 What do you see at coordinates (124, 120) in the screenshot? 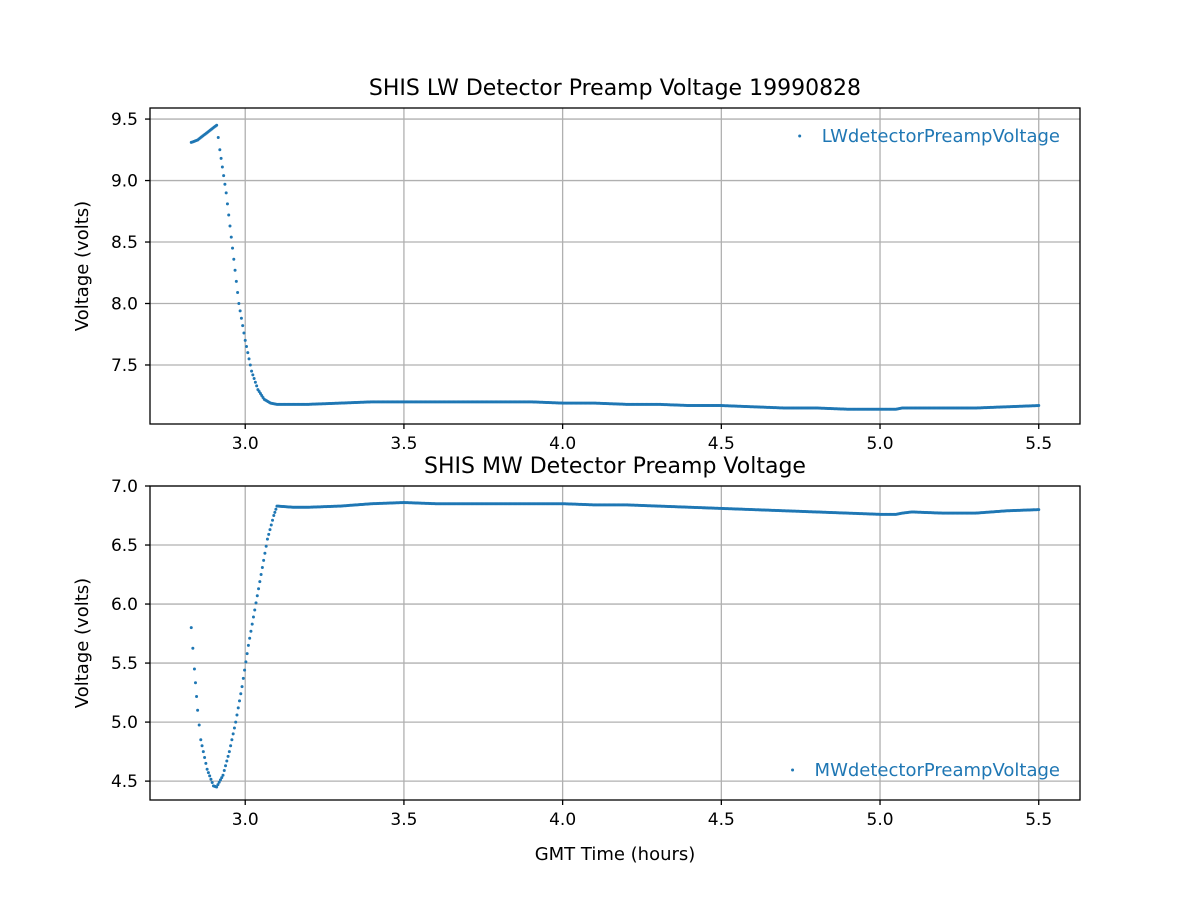
I see `y-tick-label: 9.5` at bounding box center [124, 120].